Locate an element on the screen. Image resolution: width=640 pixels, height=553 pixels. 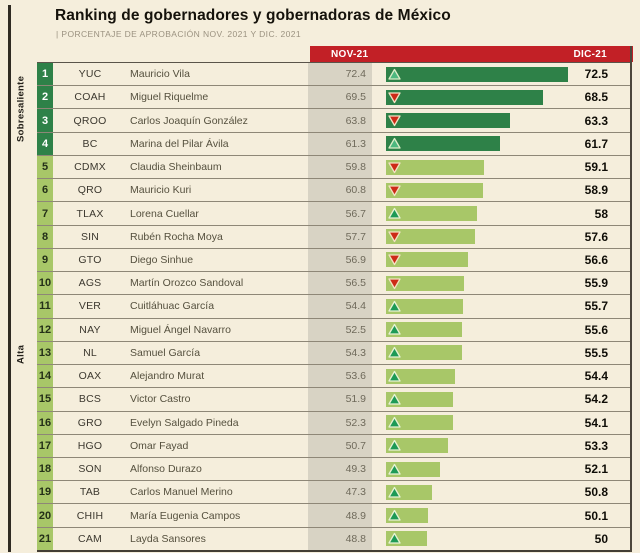
nov-value: 56.9 is located at coordinates (340, 260).